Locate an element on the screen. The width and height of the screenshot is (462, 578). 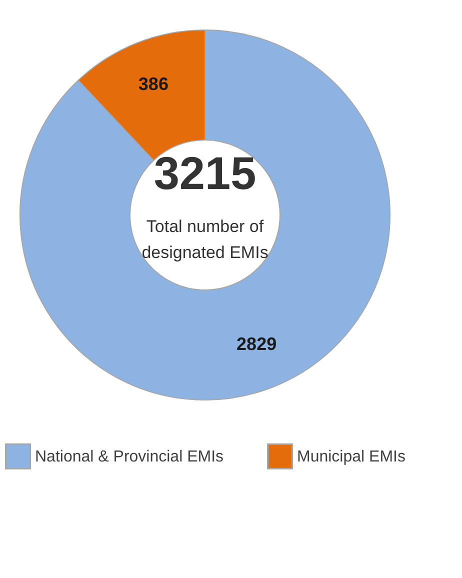
text: Total number of designated EMIs is located at coordinates (205, 239).